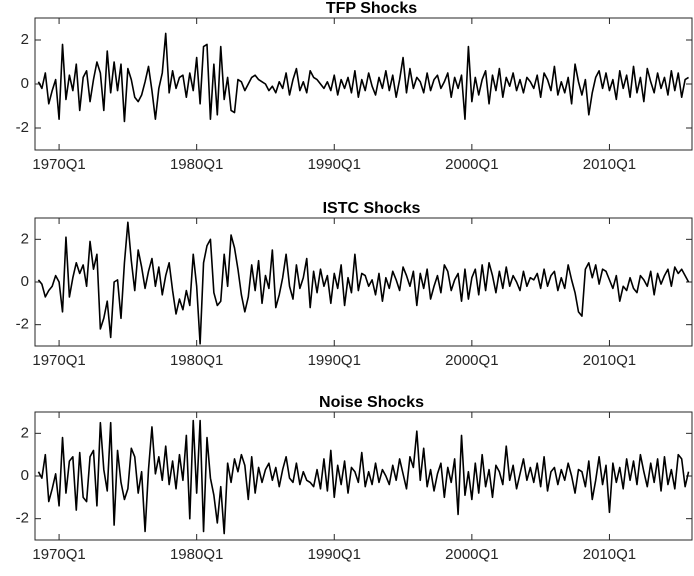 Image resolution: width=694 pixels, height=576 pixels. What do you see at coordinates (363, 77) in the screenshot?
I see `series-line` at bounding box center [363, 77].